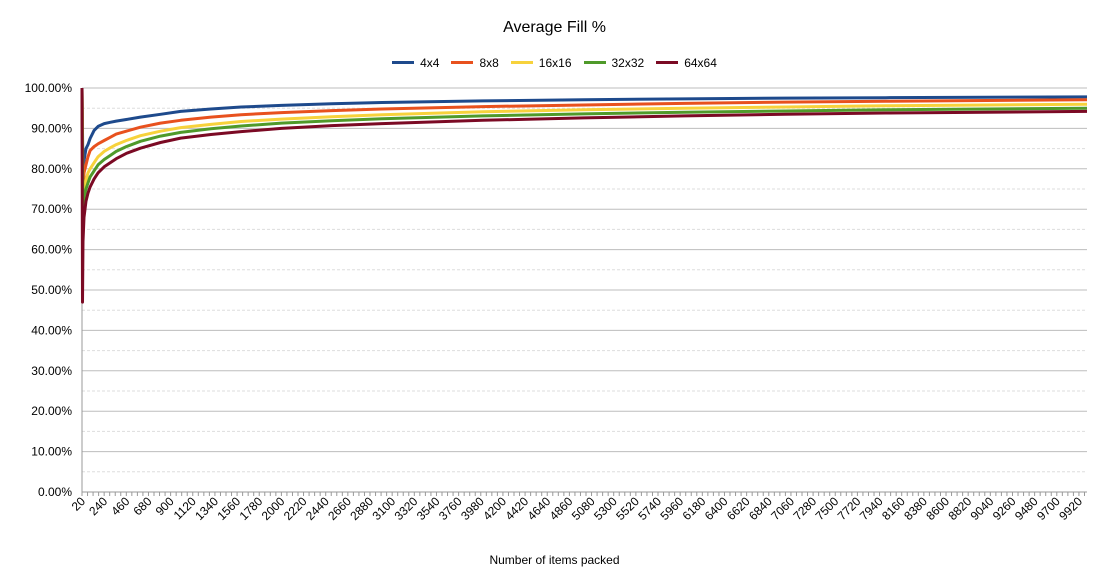 The width and height of the screenshot is (1109, 588). Describe the element at coordinates (871, 508) in the screenshot. I see `x-tick-label: 7940` at that location.